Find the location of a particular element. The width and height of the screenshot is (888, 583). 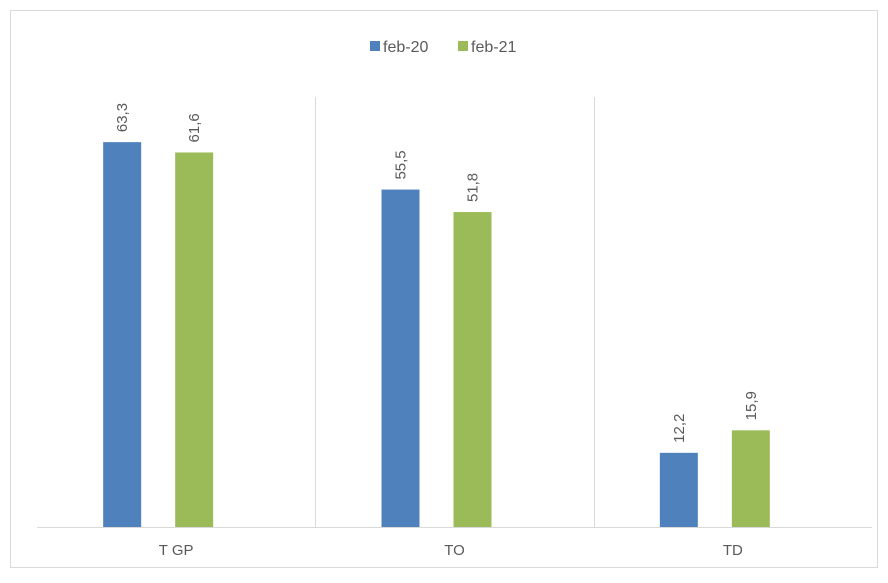

x-tick-label: T GP is located at coordinates (176, 550).